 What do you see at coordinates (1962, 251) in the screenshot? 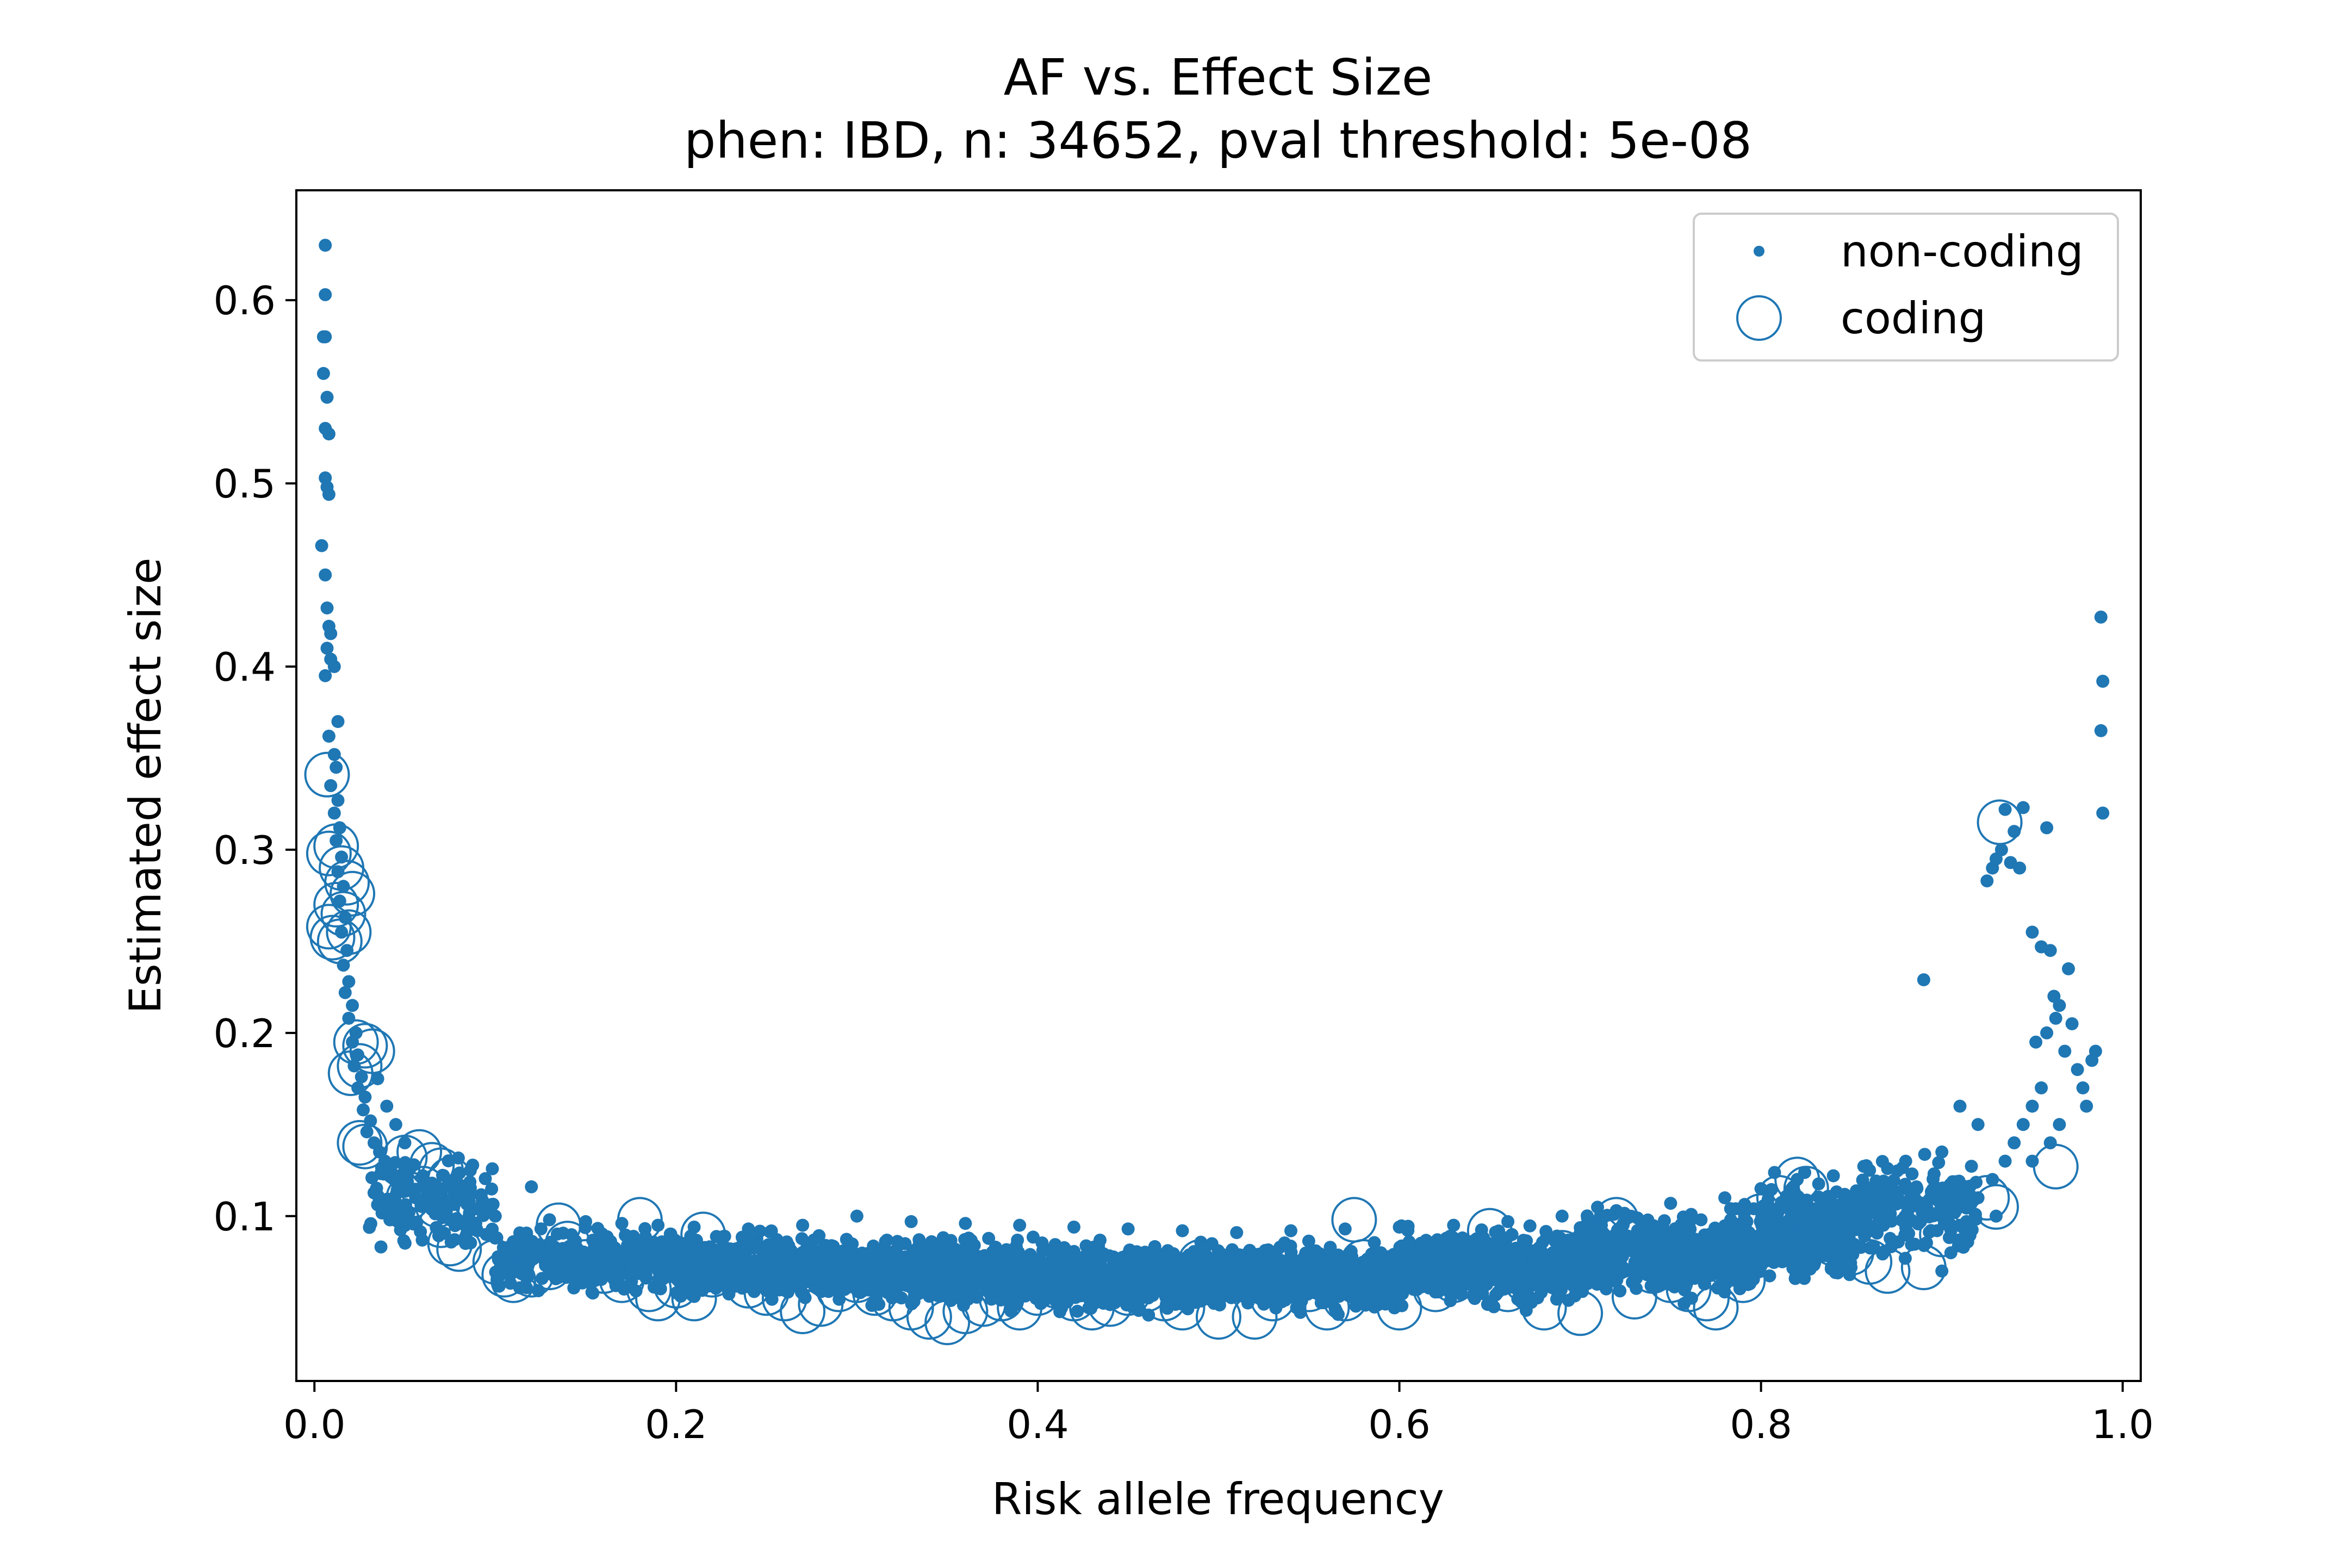
I see `legend-label-non-coding: non-coding` at bounding box center [1962, 251].